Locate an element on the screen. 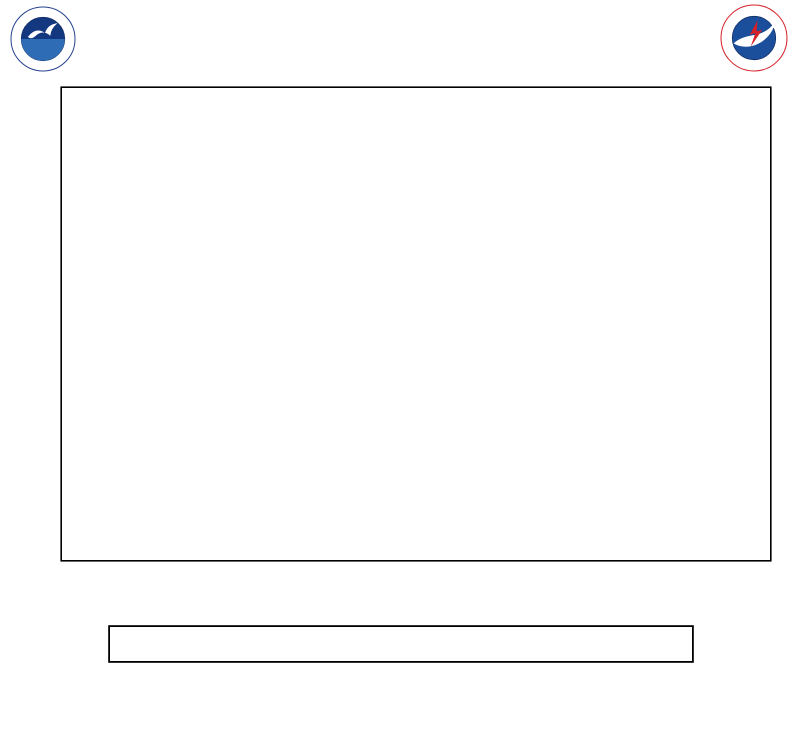  nws-lightning-icon is located at coordinates (756, 33).